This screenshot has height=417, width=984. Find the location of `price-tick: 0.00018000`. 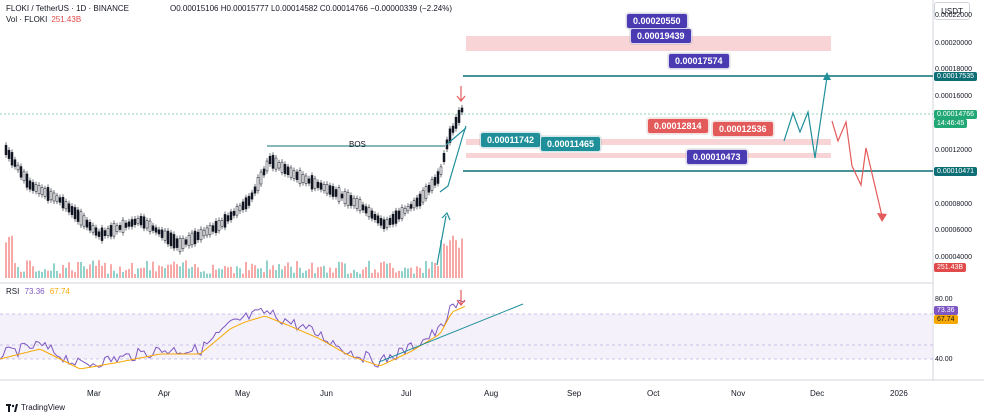

price-tick: 0.00018000 is located at coordinates (953, 69).